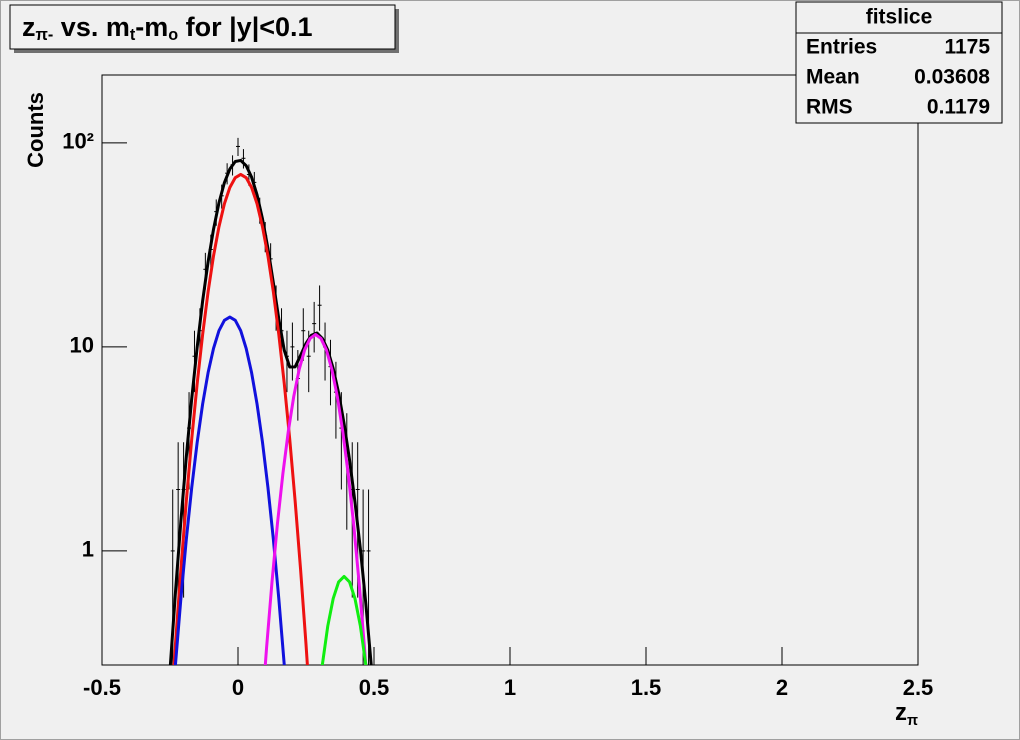 The height and width of the screenshot is (740, 1020). I want to click on stats-box, so click(899, 62).